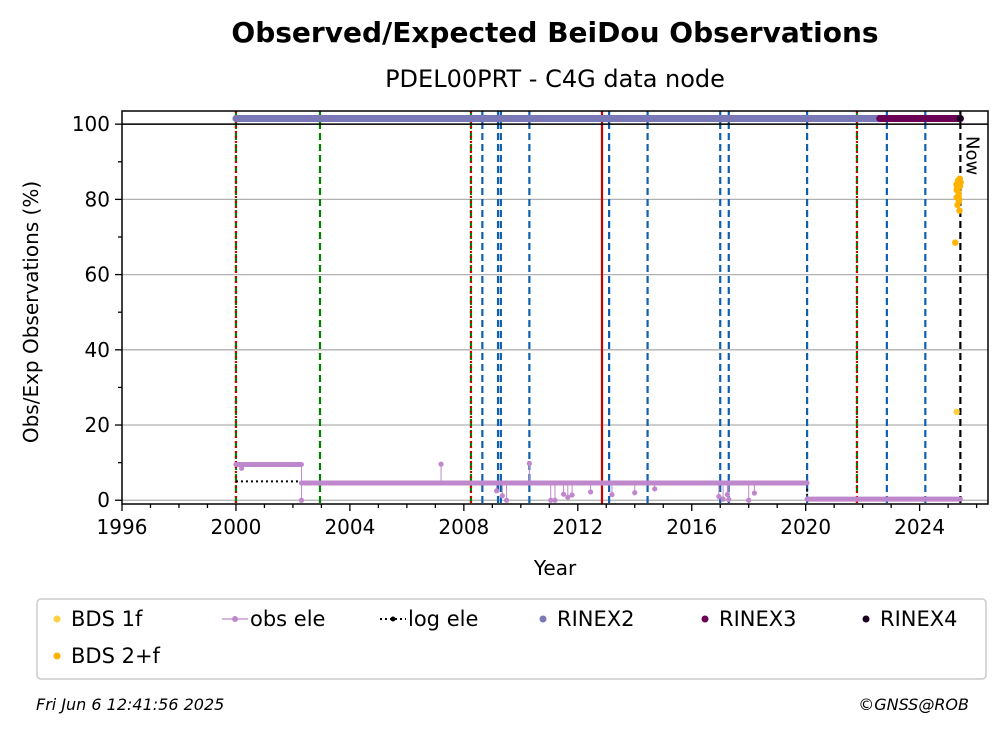  Describe the element at coordinates (235, 527) in the screenshot. I see `x-tick-label: 2000` at that location.